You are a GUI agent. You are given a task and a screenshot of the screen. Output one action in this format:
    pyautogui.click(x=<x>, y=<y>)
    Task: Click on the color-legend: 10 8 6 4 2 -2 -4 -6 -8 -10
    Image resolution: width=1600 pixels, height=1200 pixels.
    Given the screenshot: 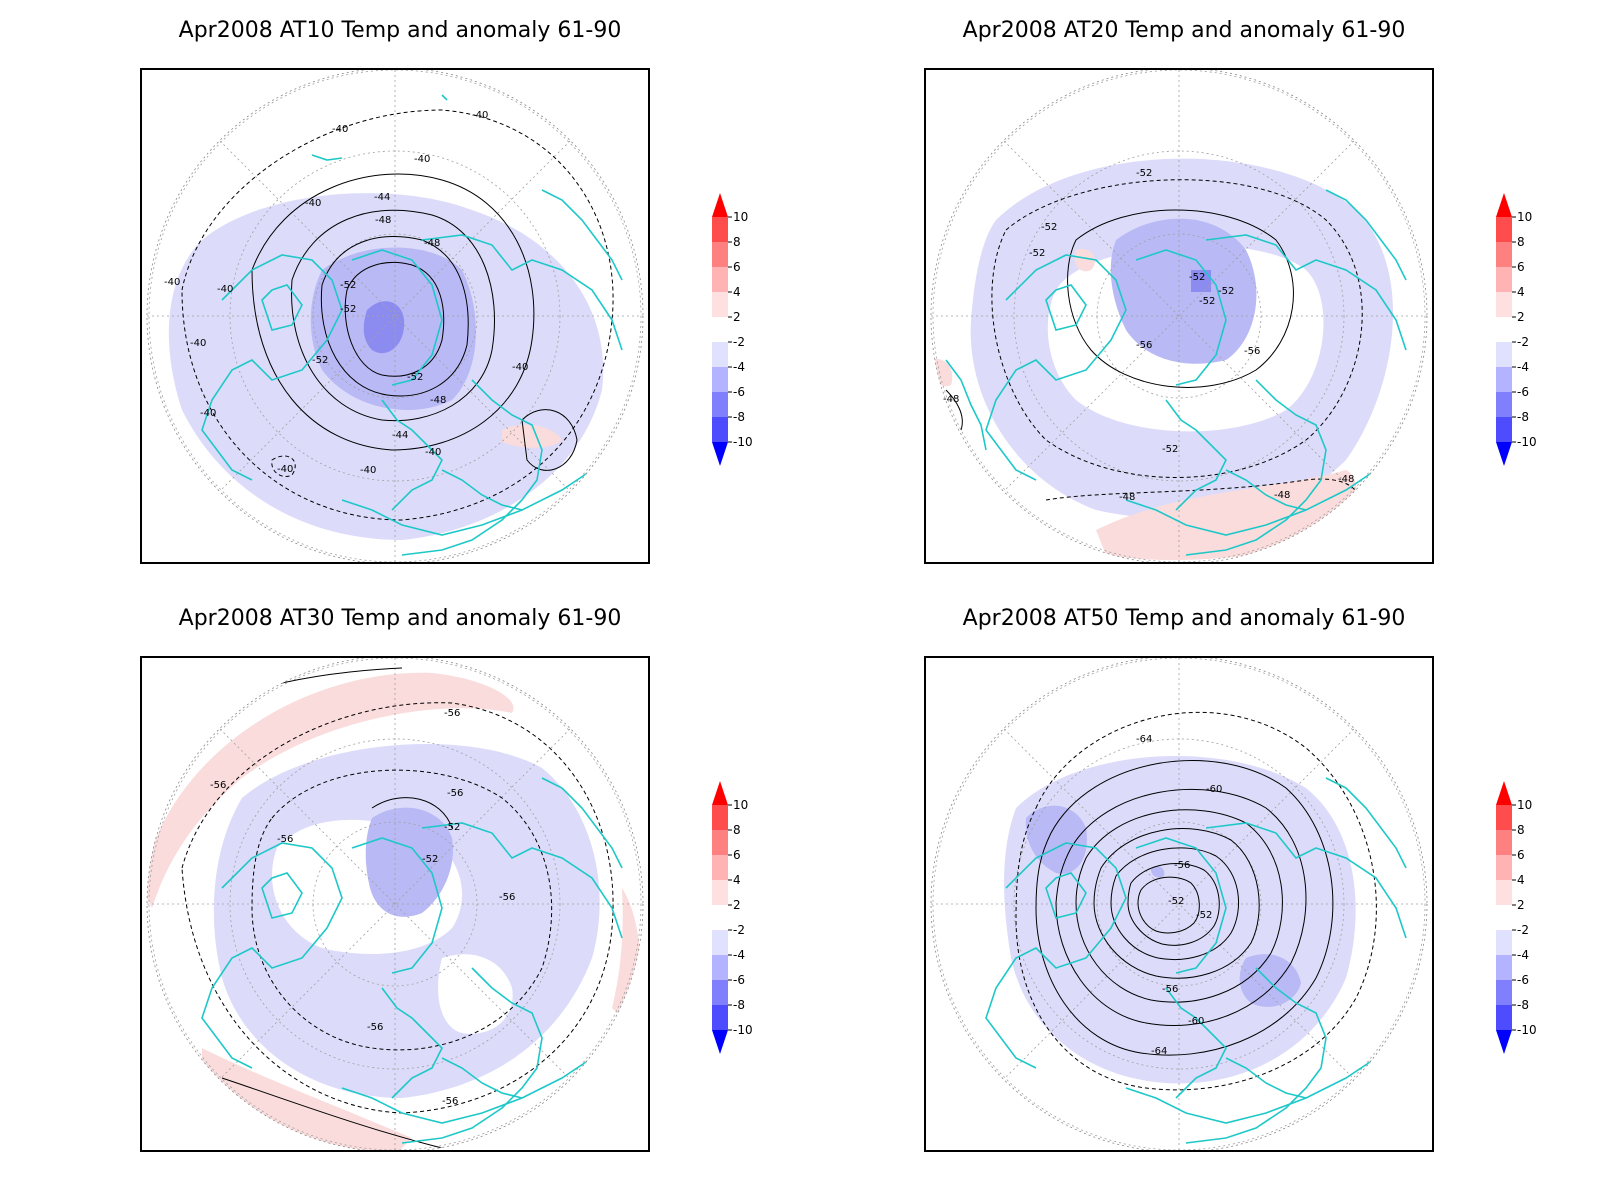 What is the action you would take?
    pyautogui.click(x=738, y=333)
    